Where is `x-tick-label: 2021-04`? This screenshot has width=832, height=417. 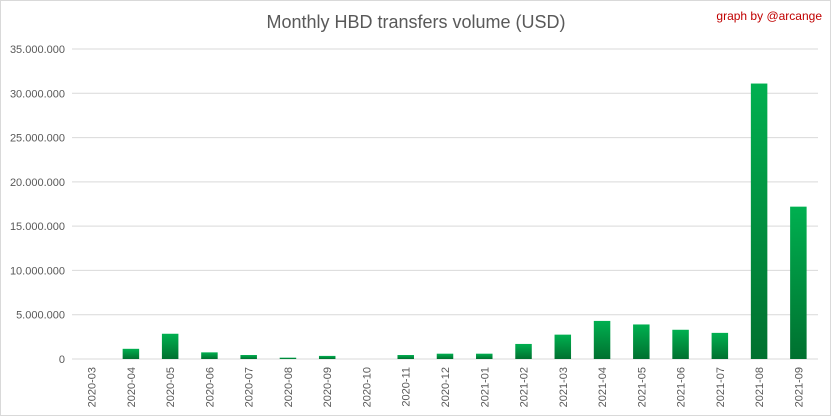
x-tick-label: 2021-04 is located at coordinates (603, 387).